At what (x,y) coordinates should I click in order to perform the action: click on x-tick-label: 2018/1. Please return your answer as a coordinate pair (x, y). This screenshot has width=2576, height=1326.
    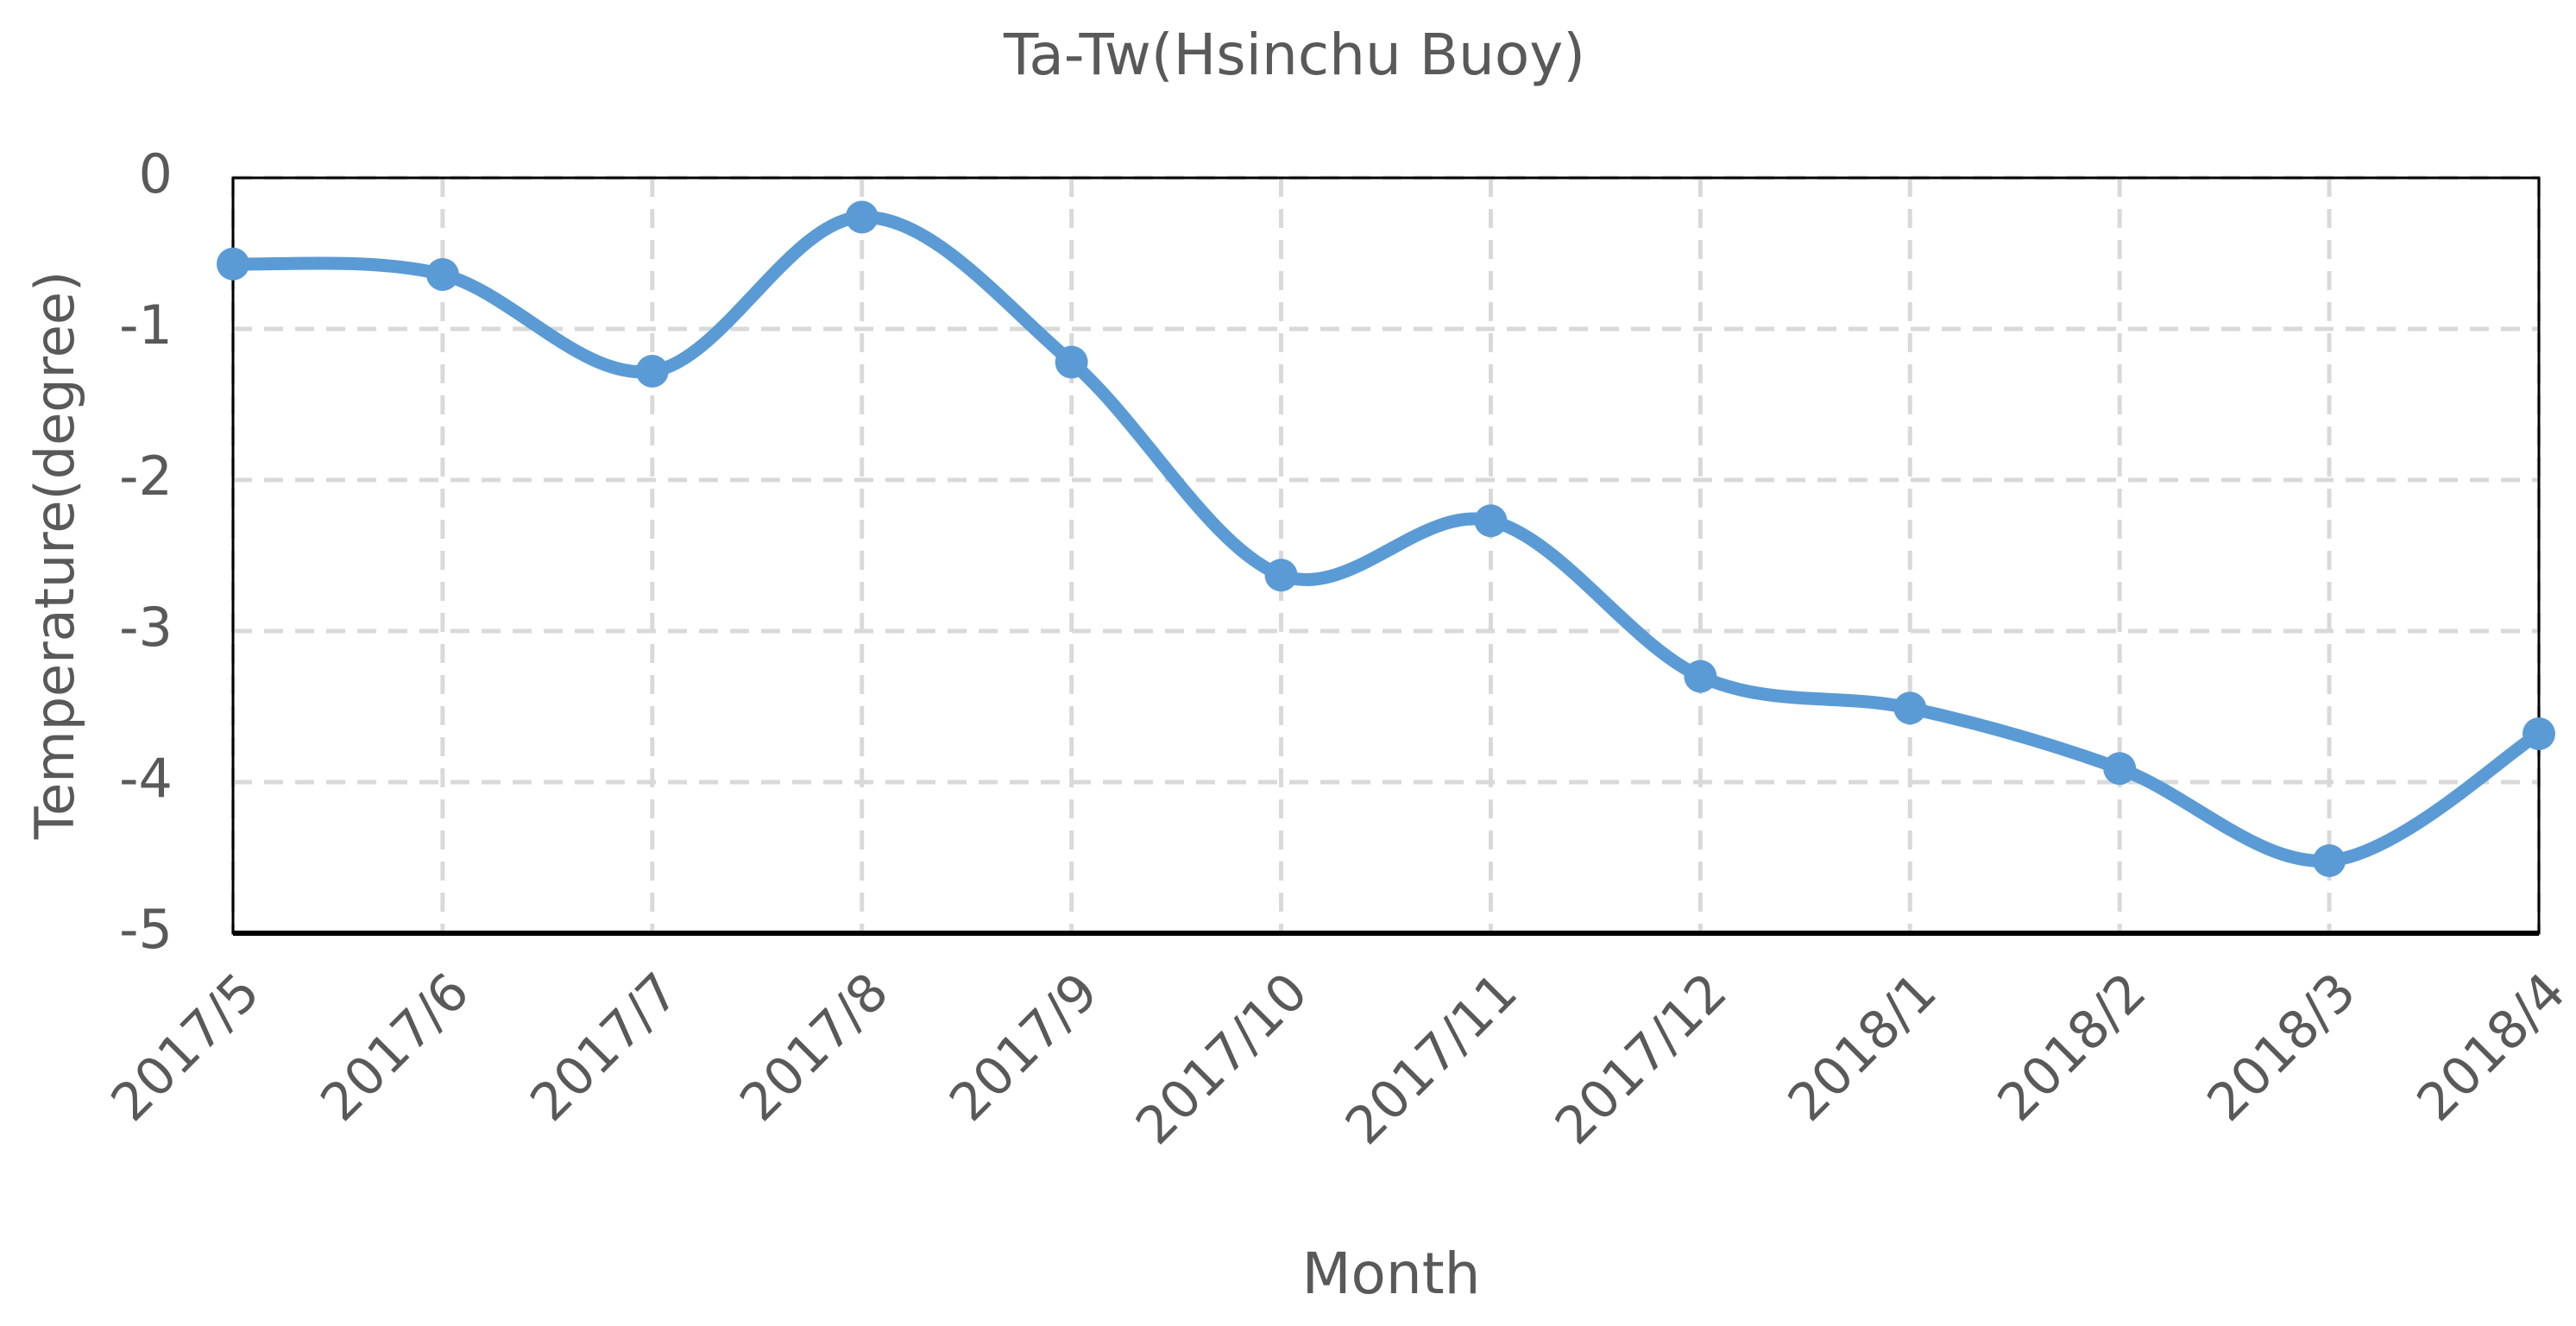
    Looking at the image, I should click on (1863, 1047).